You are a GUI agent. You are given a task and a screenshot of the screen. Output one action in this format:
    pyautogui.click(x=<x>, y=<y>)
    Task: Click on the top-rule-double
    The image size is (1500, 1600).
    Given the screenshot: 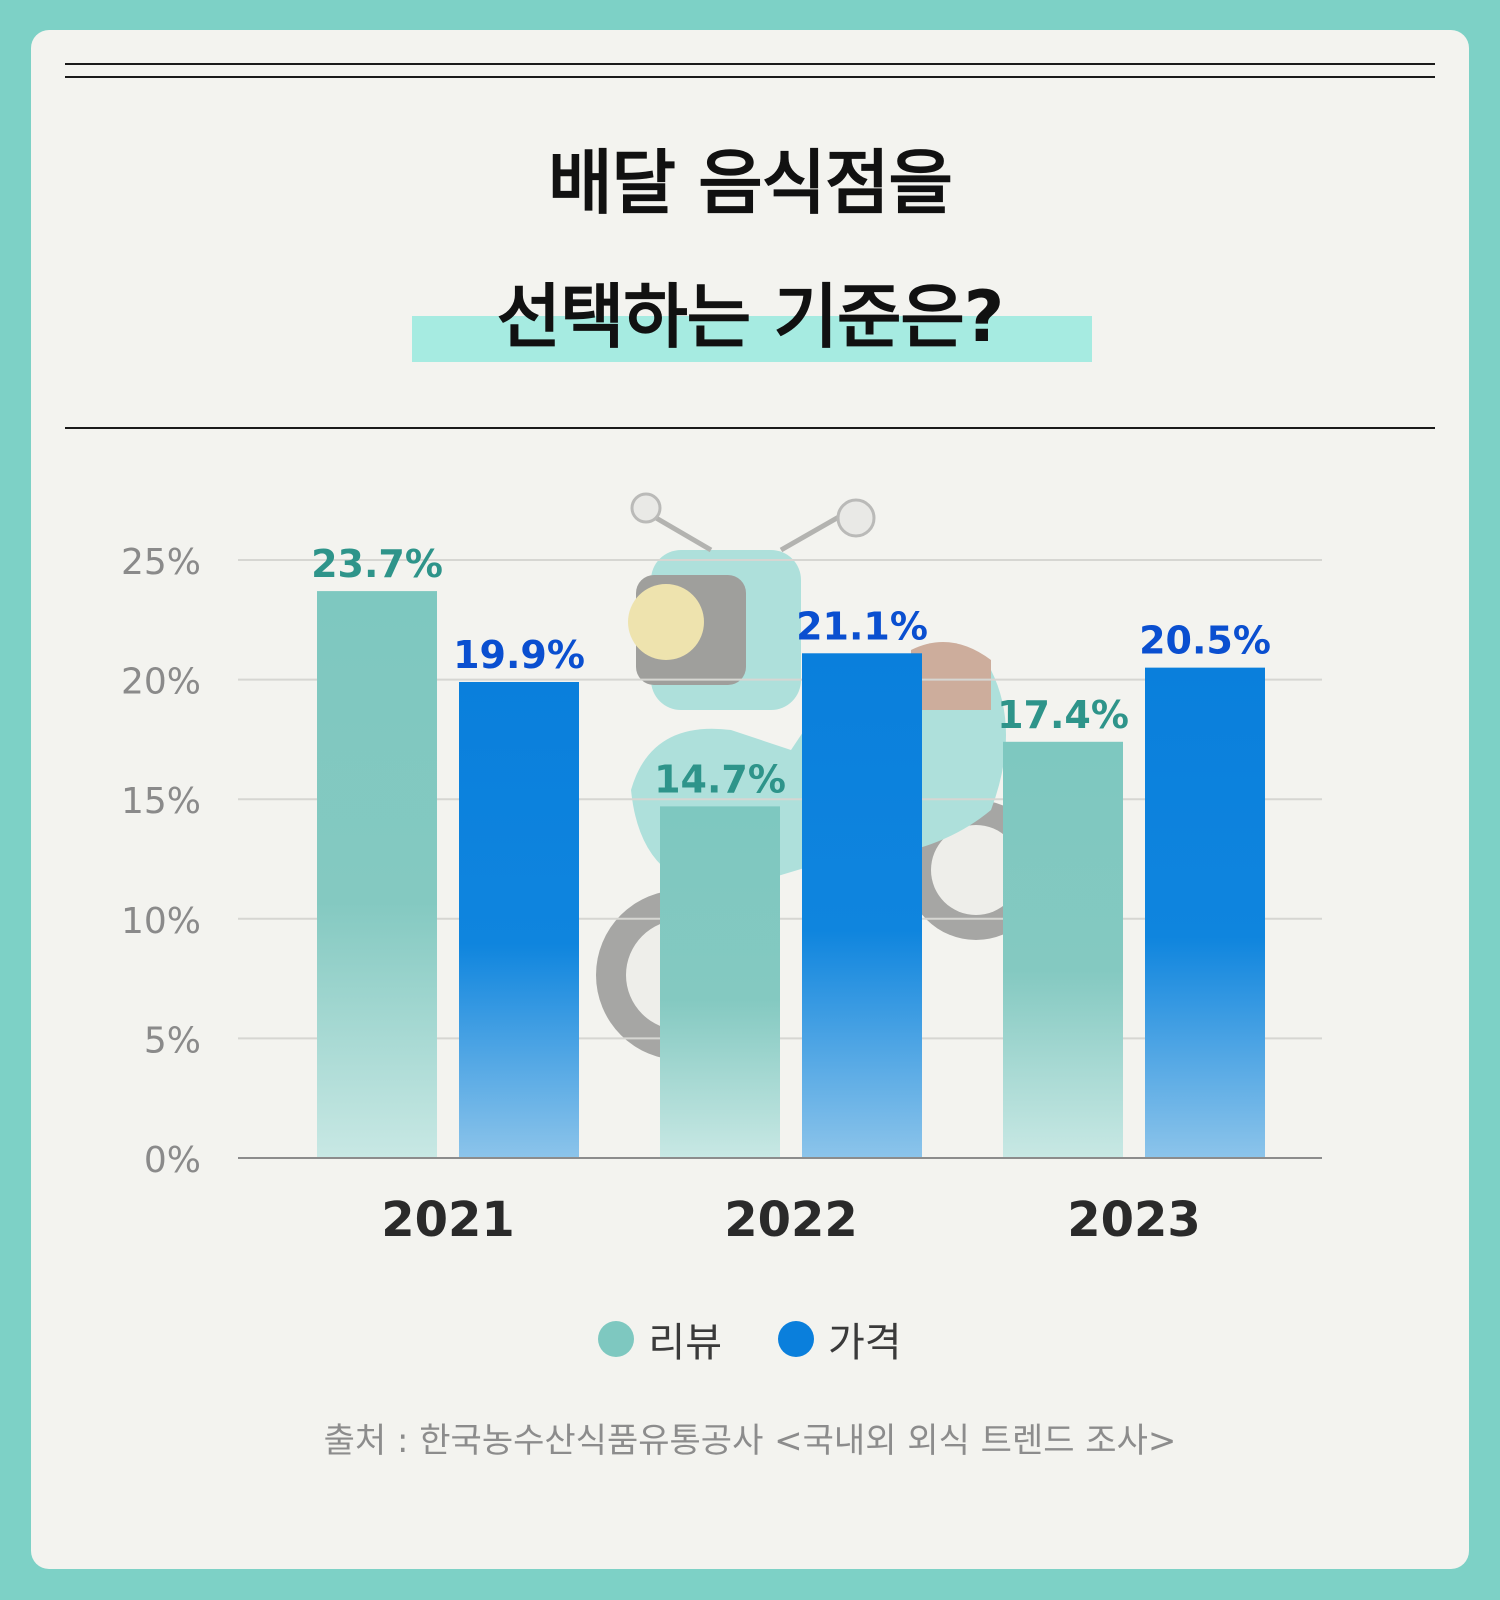 What is the action you would take?
    pyautogui.click(x=750, y=77)
    